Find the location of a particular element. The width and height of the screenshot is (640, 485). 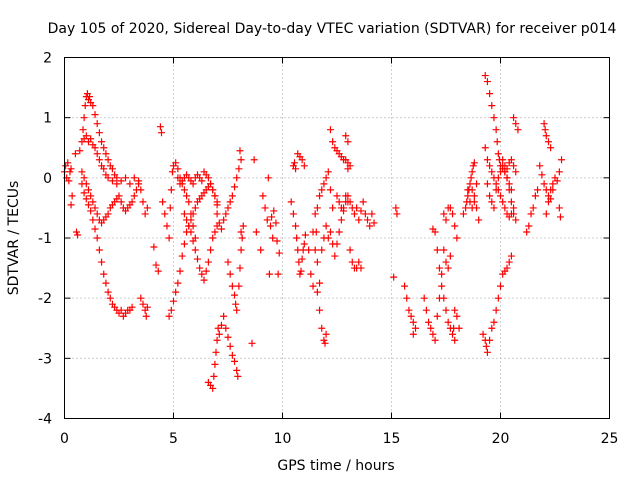

y-tick-label: -3 is located at coordinates (45, 359).